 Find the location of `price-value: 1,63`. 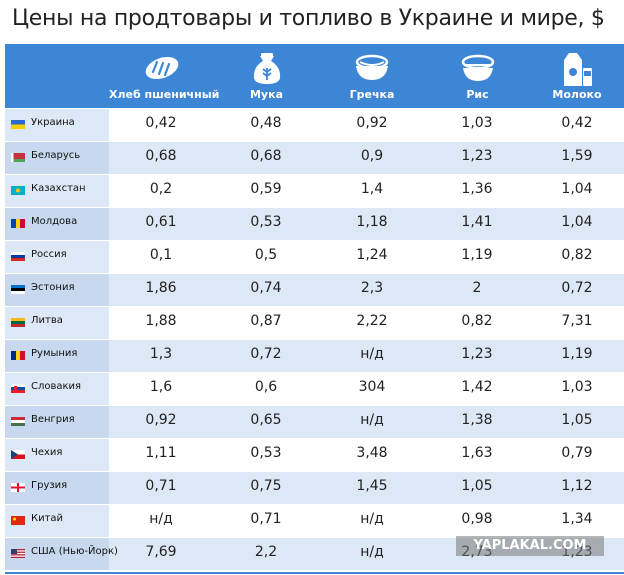

price-value: 1,63 is located at coordinates (477, 453).